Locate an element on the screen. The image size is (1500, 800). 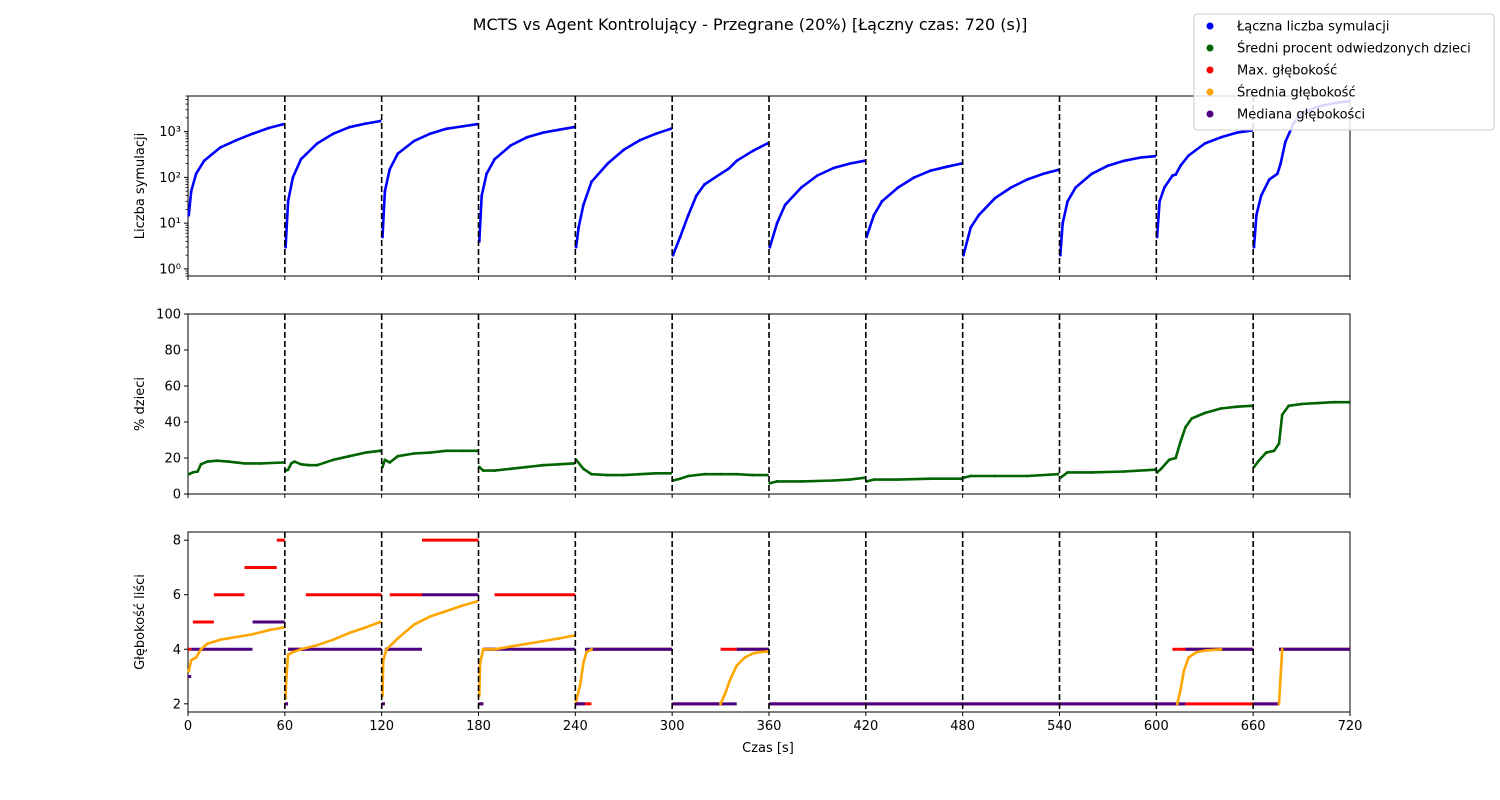
x-tick-label: 360 is located at coordinates (769, 726).